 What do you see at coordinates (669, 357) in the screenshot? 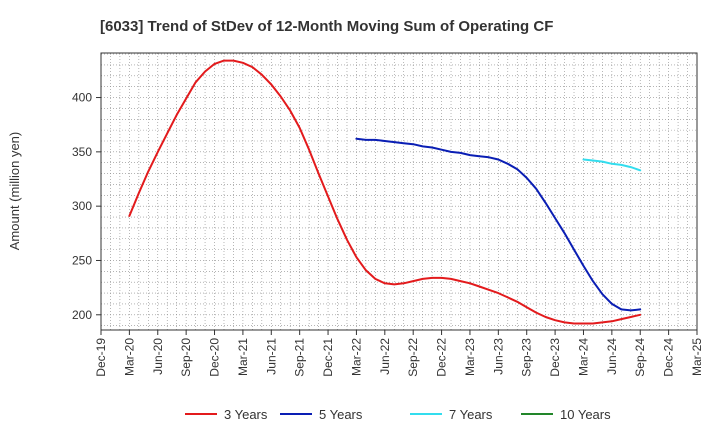
I see `x-tick-label: Dec-24` at bounding box center [669, 357].